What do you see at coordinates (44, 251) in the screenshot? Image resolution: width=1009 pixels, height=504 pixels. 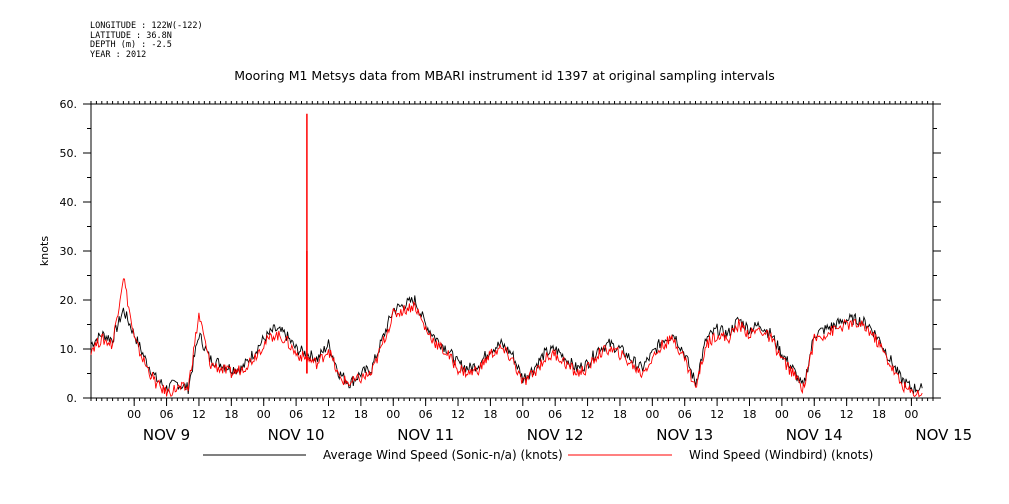 I see `y-axis-label: knots` at bounding box center [44, 251].